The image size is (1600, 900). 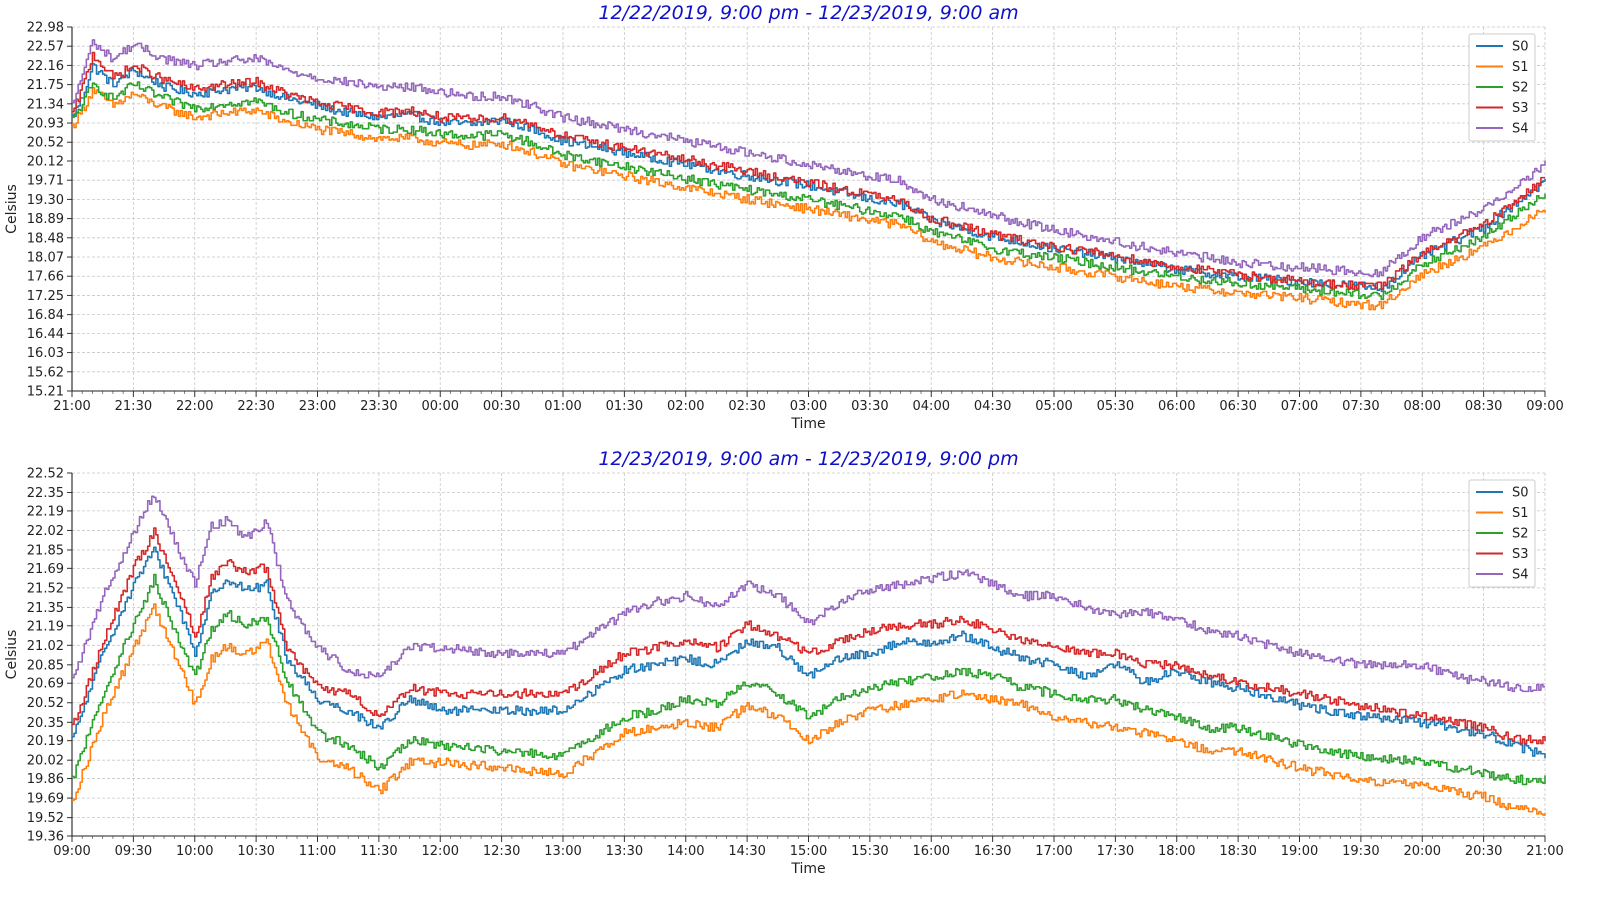 I want to click on y-tick-label: 19.30, so click(x=45, y=200).